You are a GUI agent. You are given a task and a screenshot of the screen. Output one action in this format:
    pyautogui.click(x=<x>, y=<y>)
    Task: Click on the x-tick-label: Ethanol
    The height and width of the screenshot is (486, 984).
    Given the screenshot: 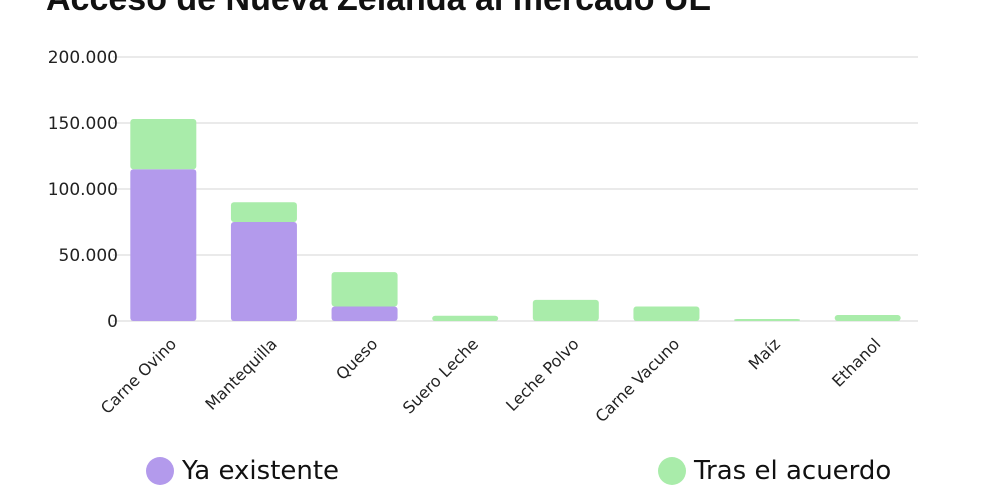 What is the action you would take?
    pyautogui.click(x=856, y=362)
    